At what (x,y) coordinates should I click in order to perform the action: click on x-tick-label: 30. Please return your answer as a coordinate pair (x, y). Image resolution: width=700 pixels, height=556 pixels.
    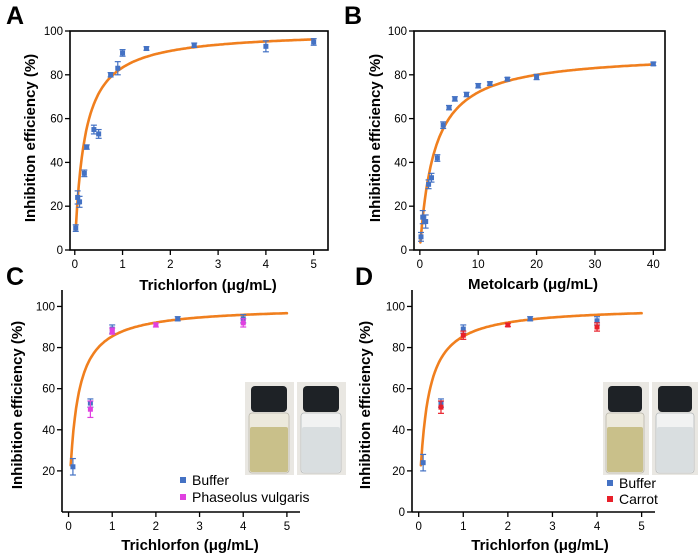
    Looking at the image, I should click on (595, 265).